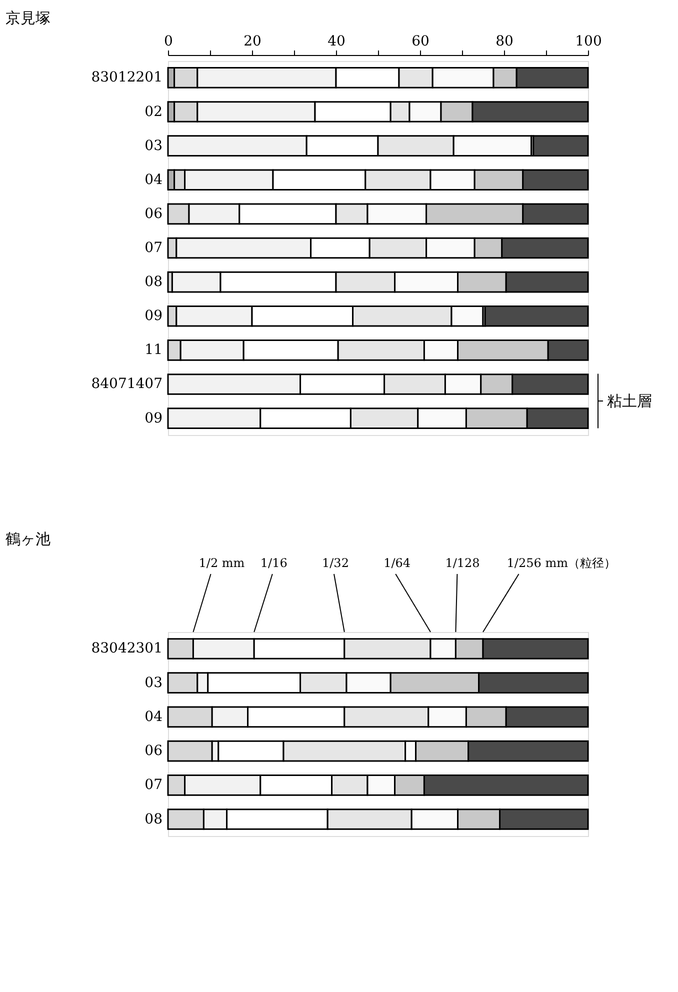 This screenshot has height=992, width=678. Describe the element at coordinates (588, 42) in the screenshot. I see `x-tick-label: 100` at that location.